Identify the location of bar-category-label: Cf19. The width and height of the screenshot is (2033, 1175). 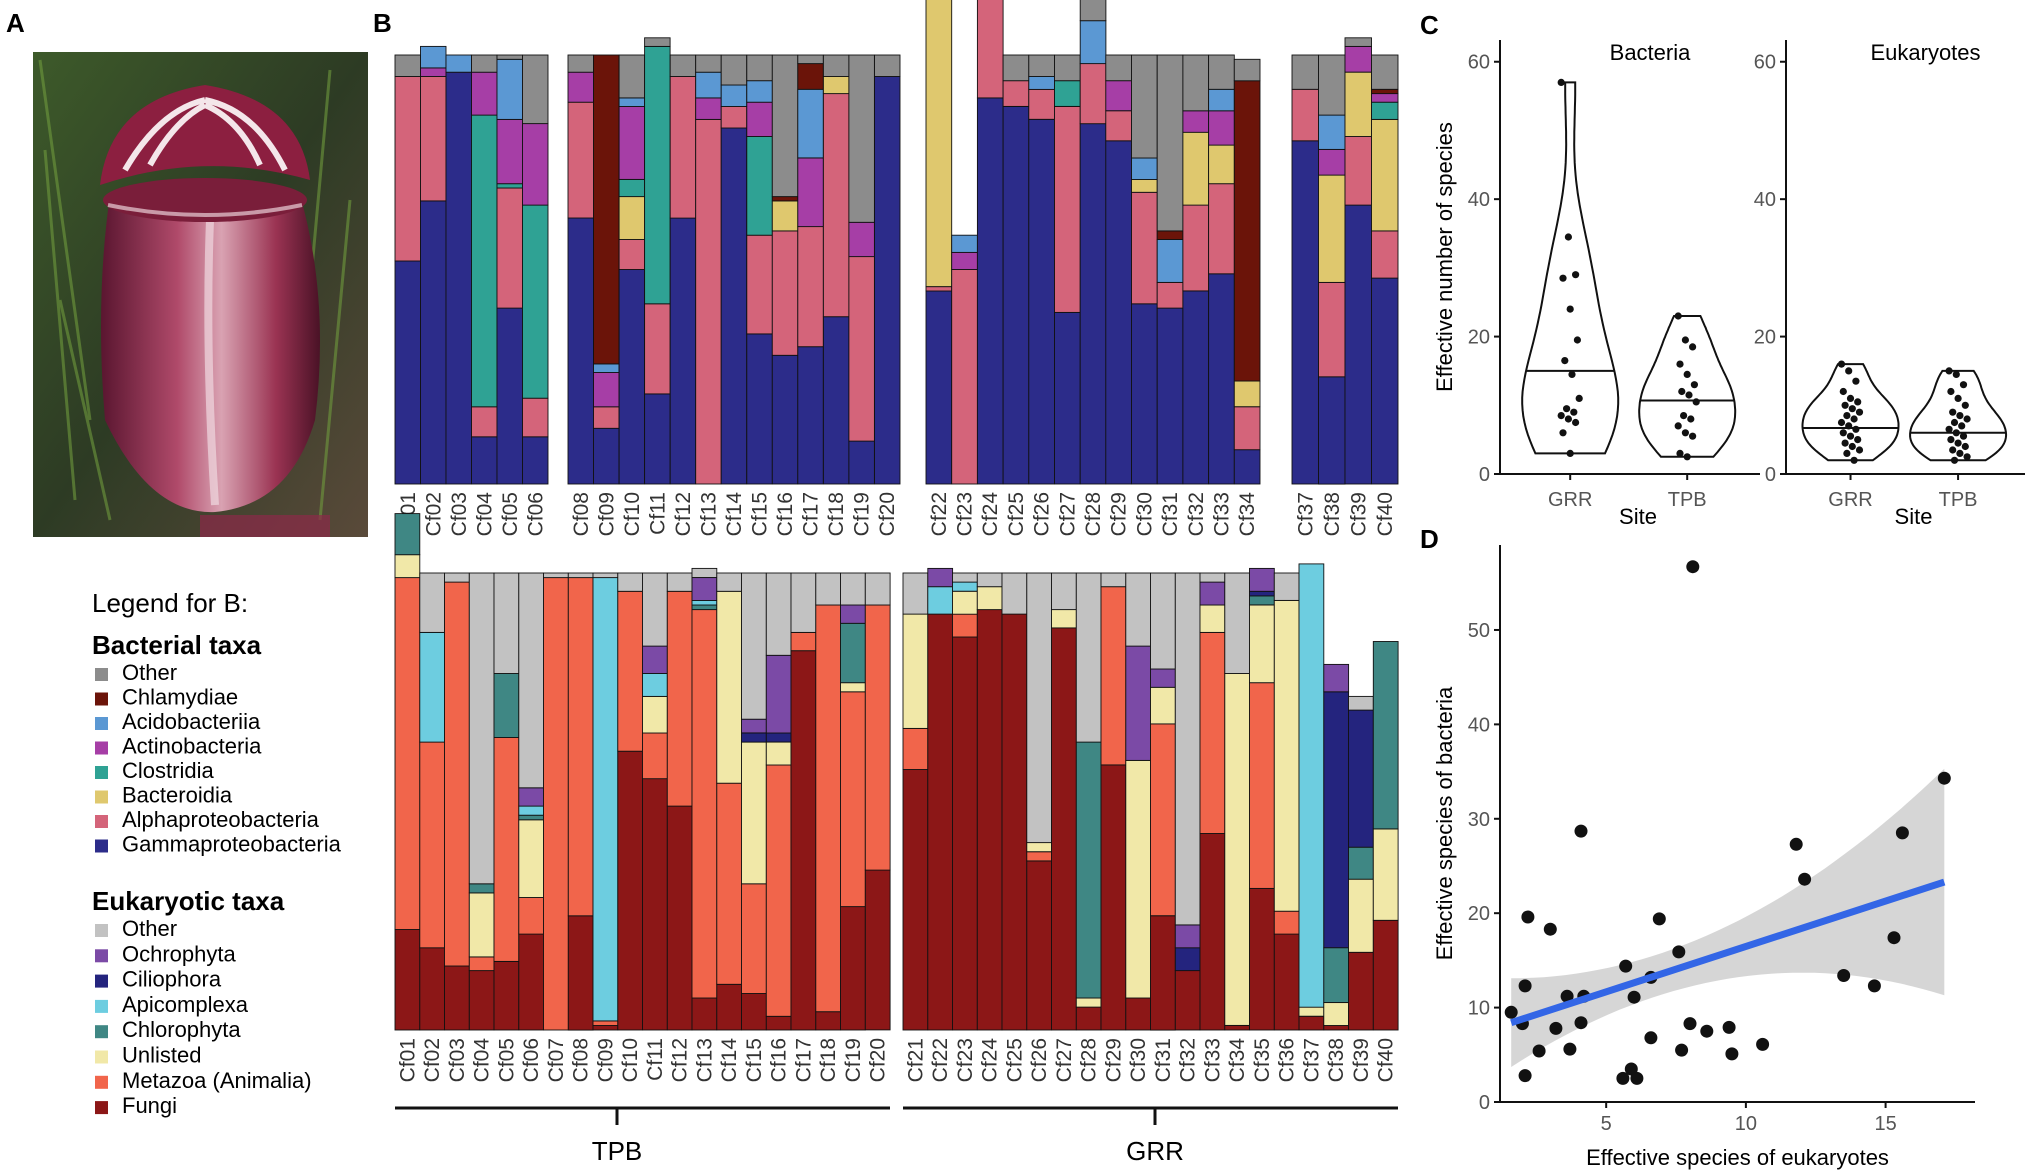
(862, 514).